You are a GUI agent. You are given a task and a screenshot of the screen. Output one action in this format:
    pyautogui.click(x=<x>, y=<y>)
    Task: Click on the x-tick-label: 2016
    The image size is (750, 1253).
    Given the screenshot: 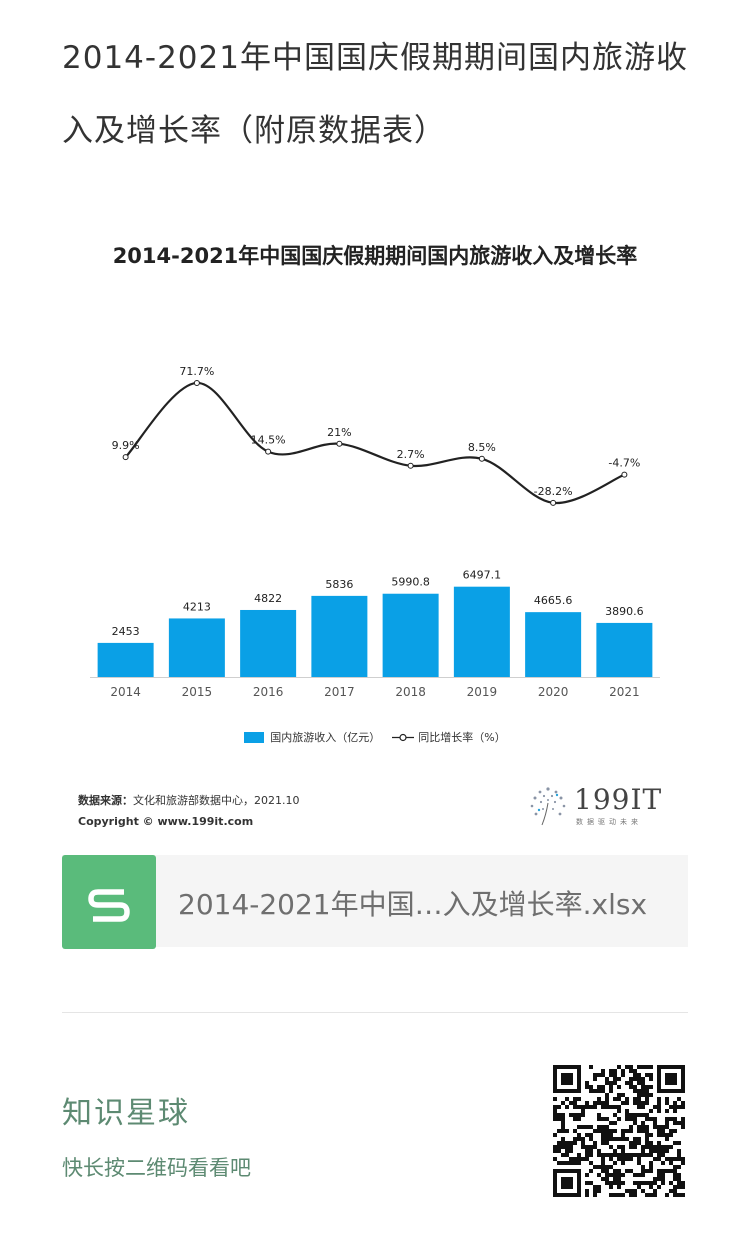 What is the action you would take?
    pyautogui.click(x=268, y=692)
    